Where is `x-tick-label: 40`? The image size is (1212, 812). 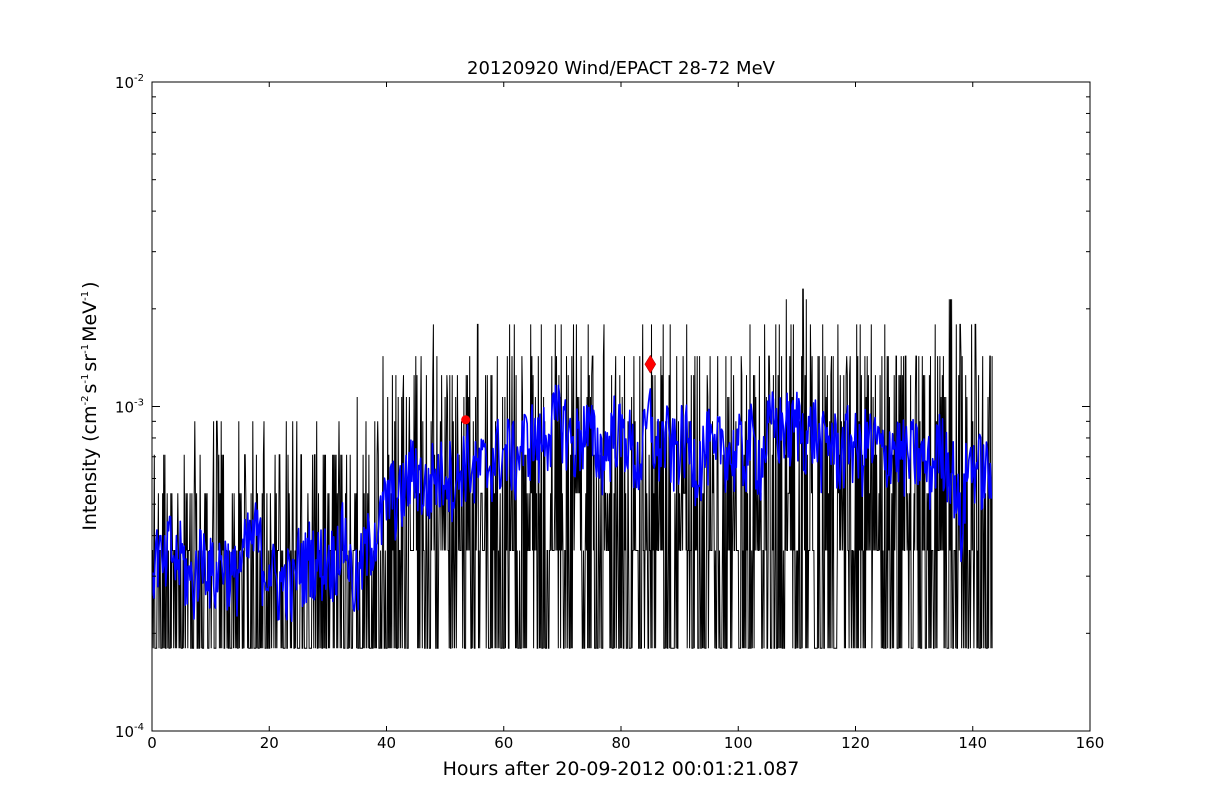 x-tick-label: 40 is located at coordinates (386, 743).